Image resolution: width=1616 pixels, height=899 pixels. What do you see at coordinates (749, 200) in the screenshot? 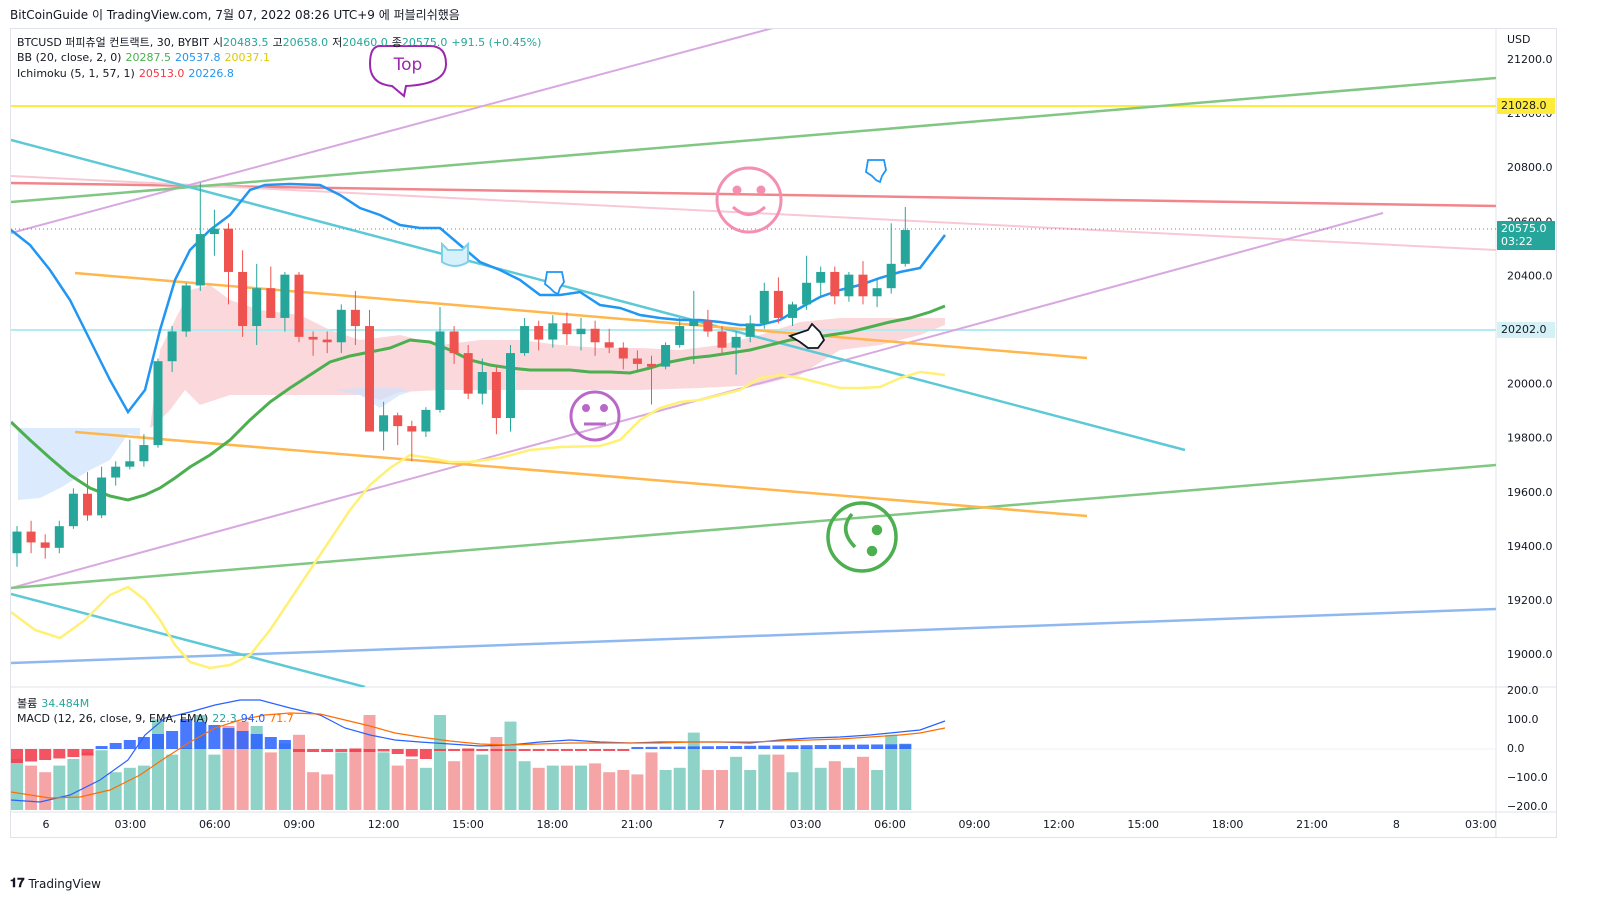
I see `smiling-face-icon` at bounding box center [749, 200].